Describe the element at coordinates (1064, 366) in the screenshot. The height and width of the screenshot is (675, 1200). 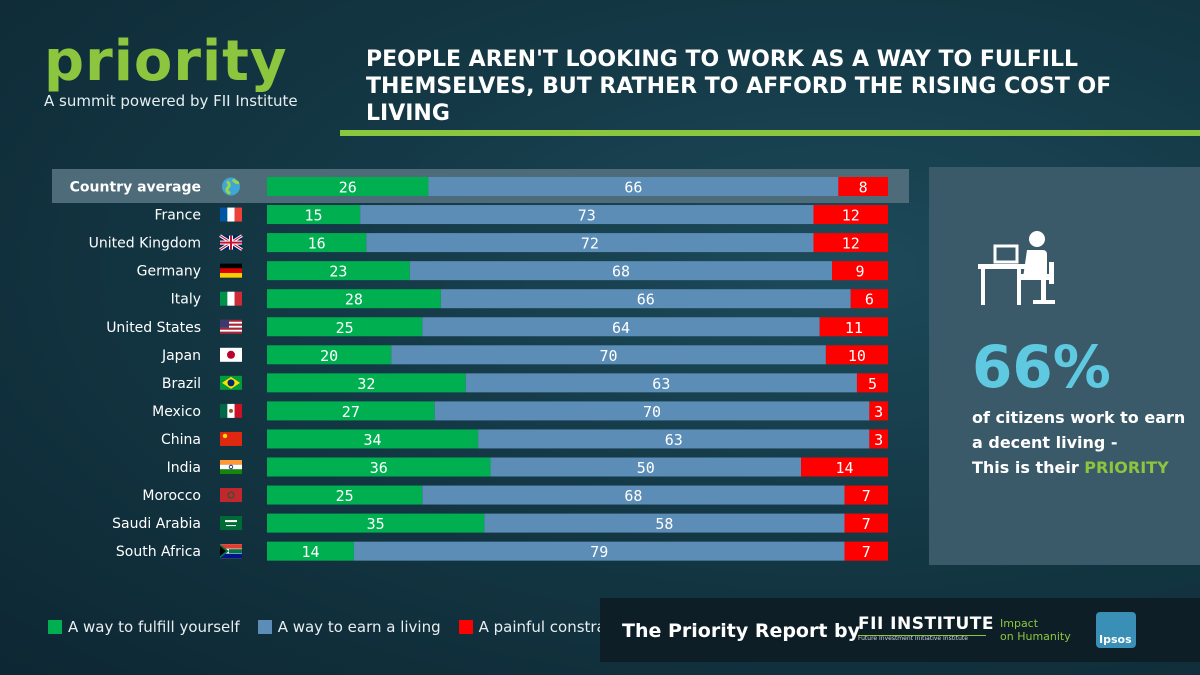
I see `key-stat-panel` at that location.